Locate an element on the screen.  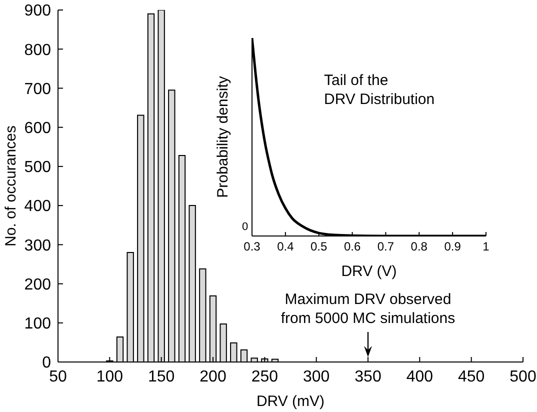
x-tick-label: 250 is located at coordinates (264, 377).